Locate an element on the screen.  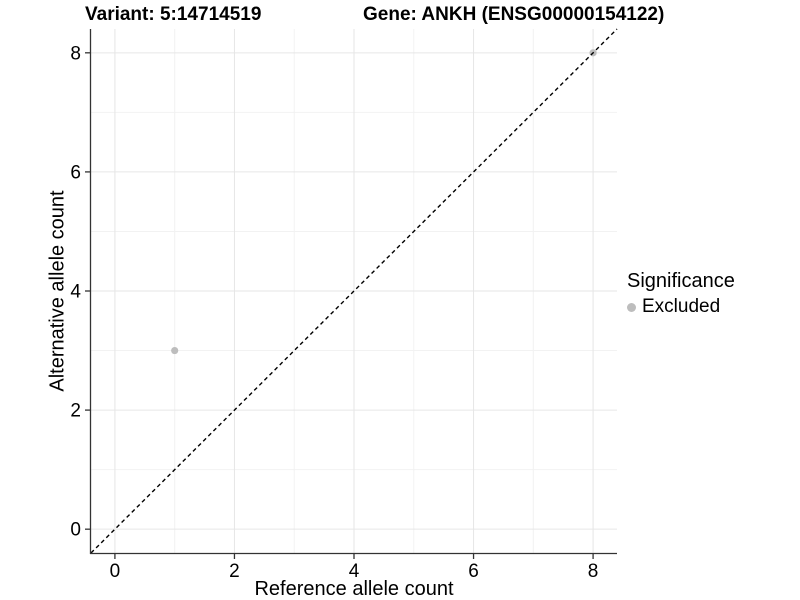
x-tick-label: 2 is located at coordinates (234, 571).